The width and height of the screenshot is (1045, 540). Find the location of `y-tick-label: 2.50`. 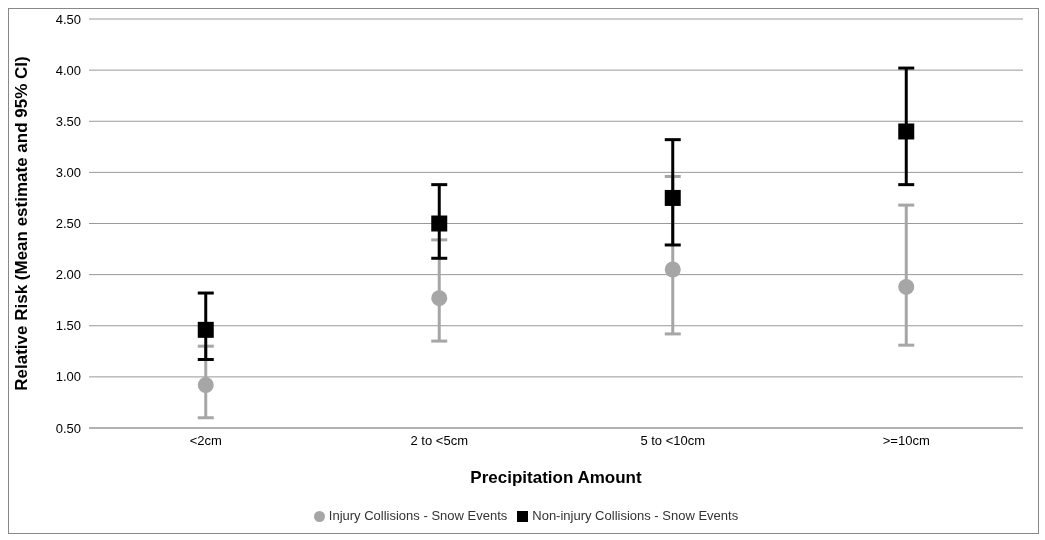

y-tick-label: 2.50 is located at coordinates (68, 224).